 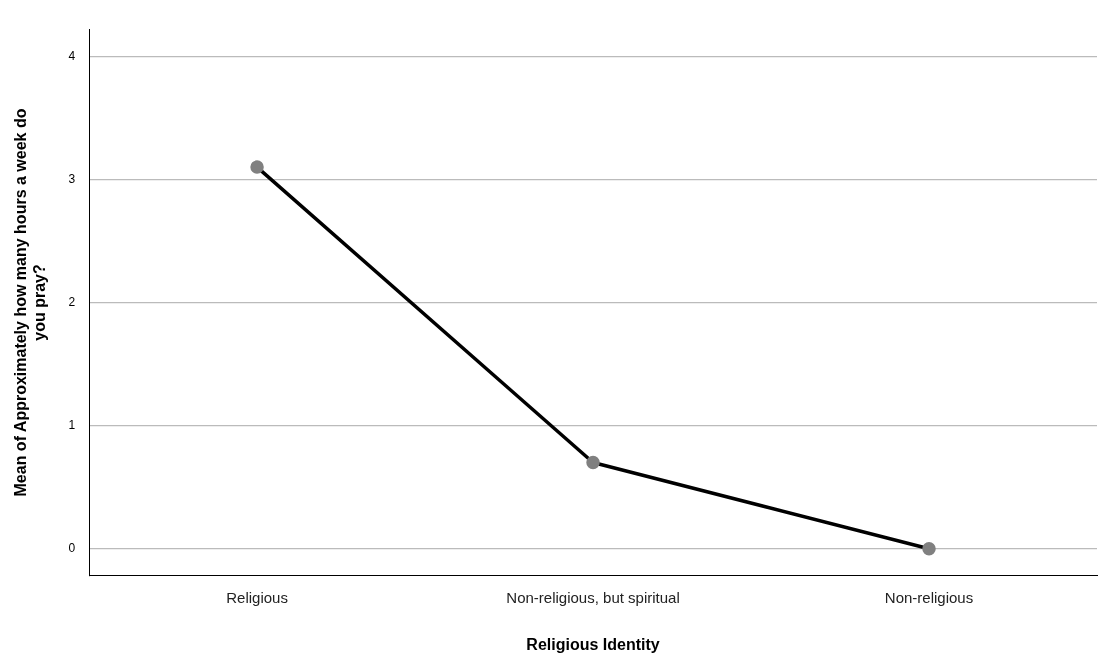 I want to click on y-tick-label: 0, so click(x=72, y=548).